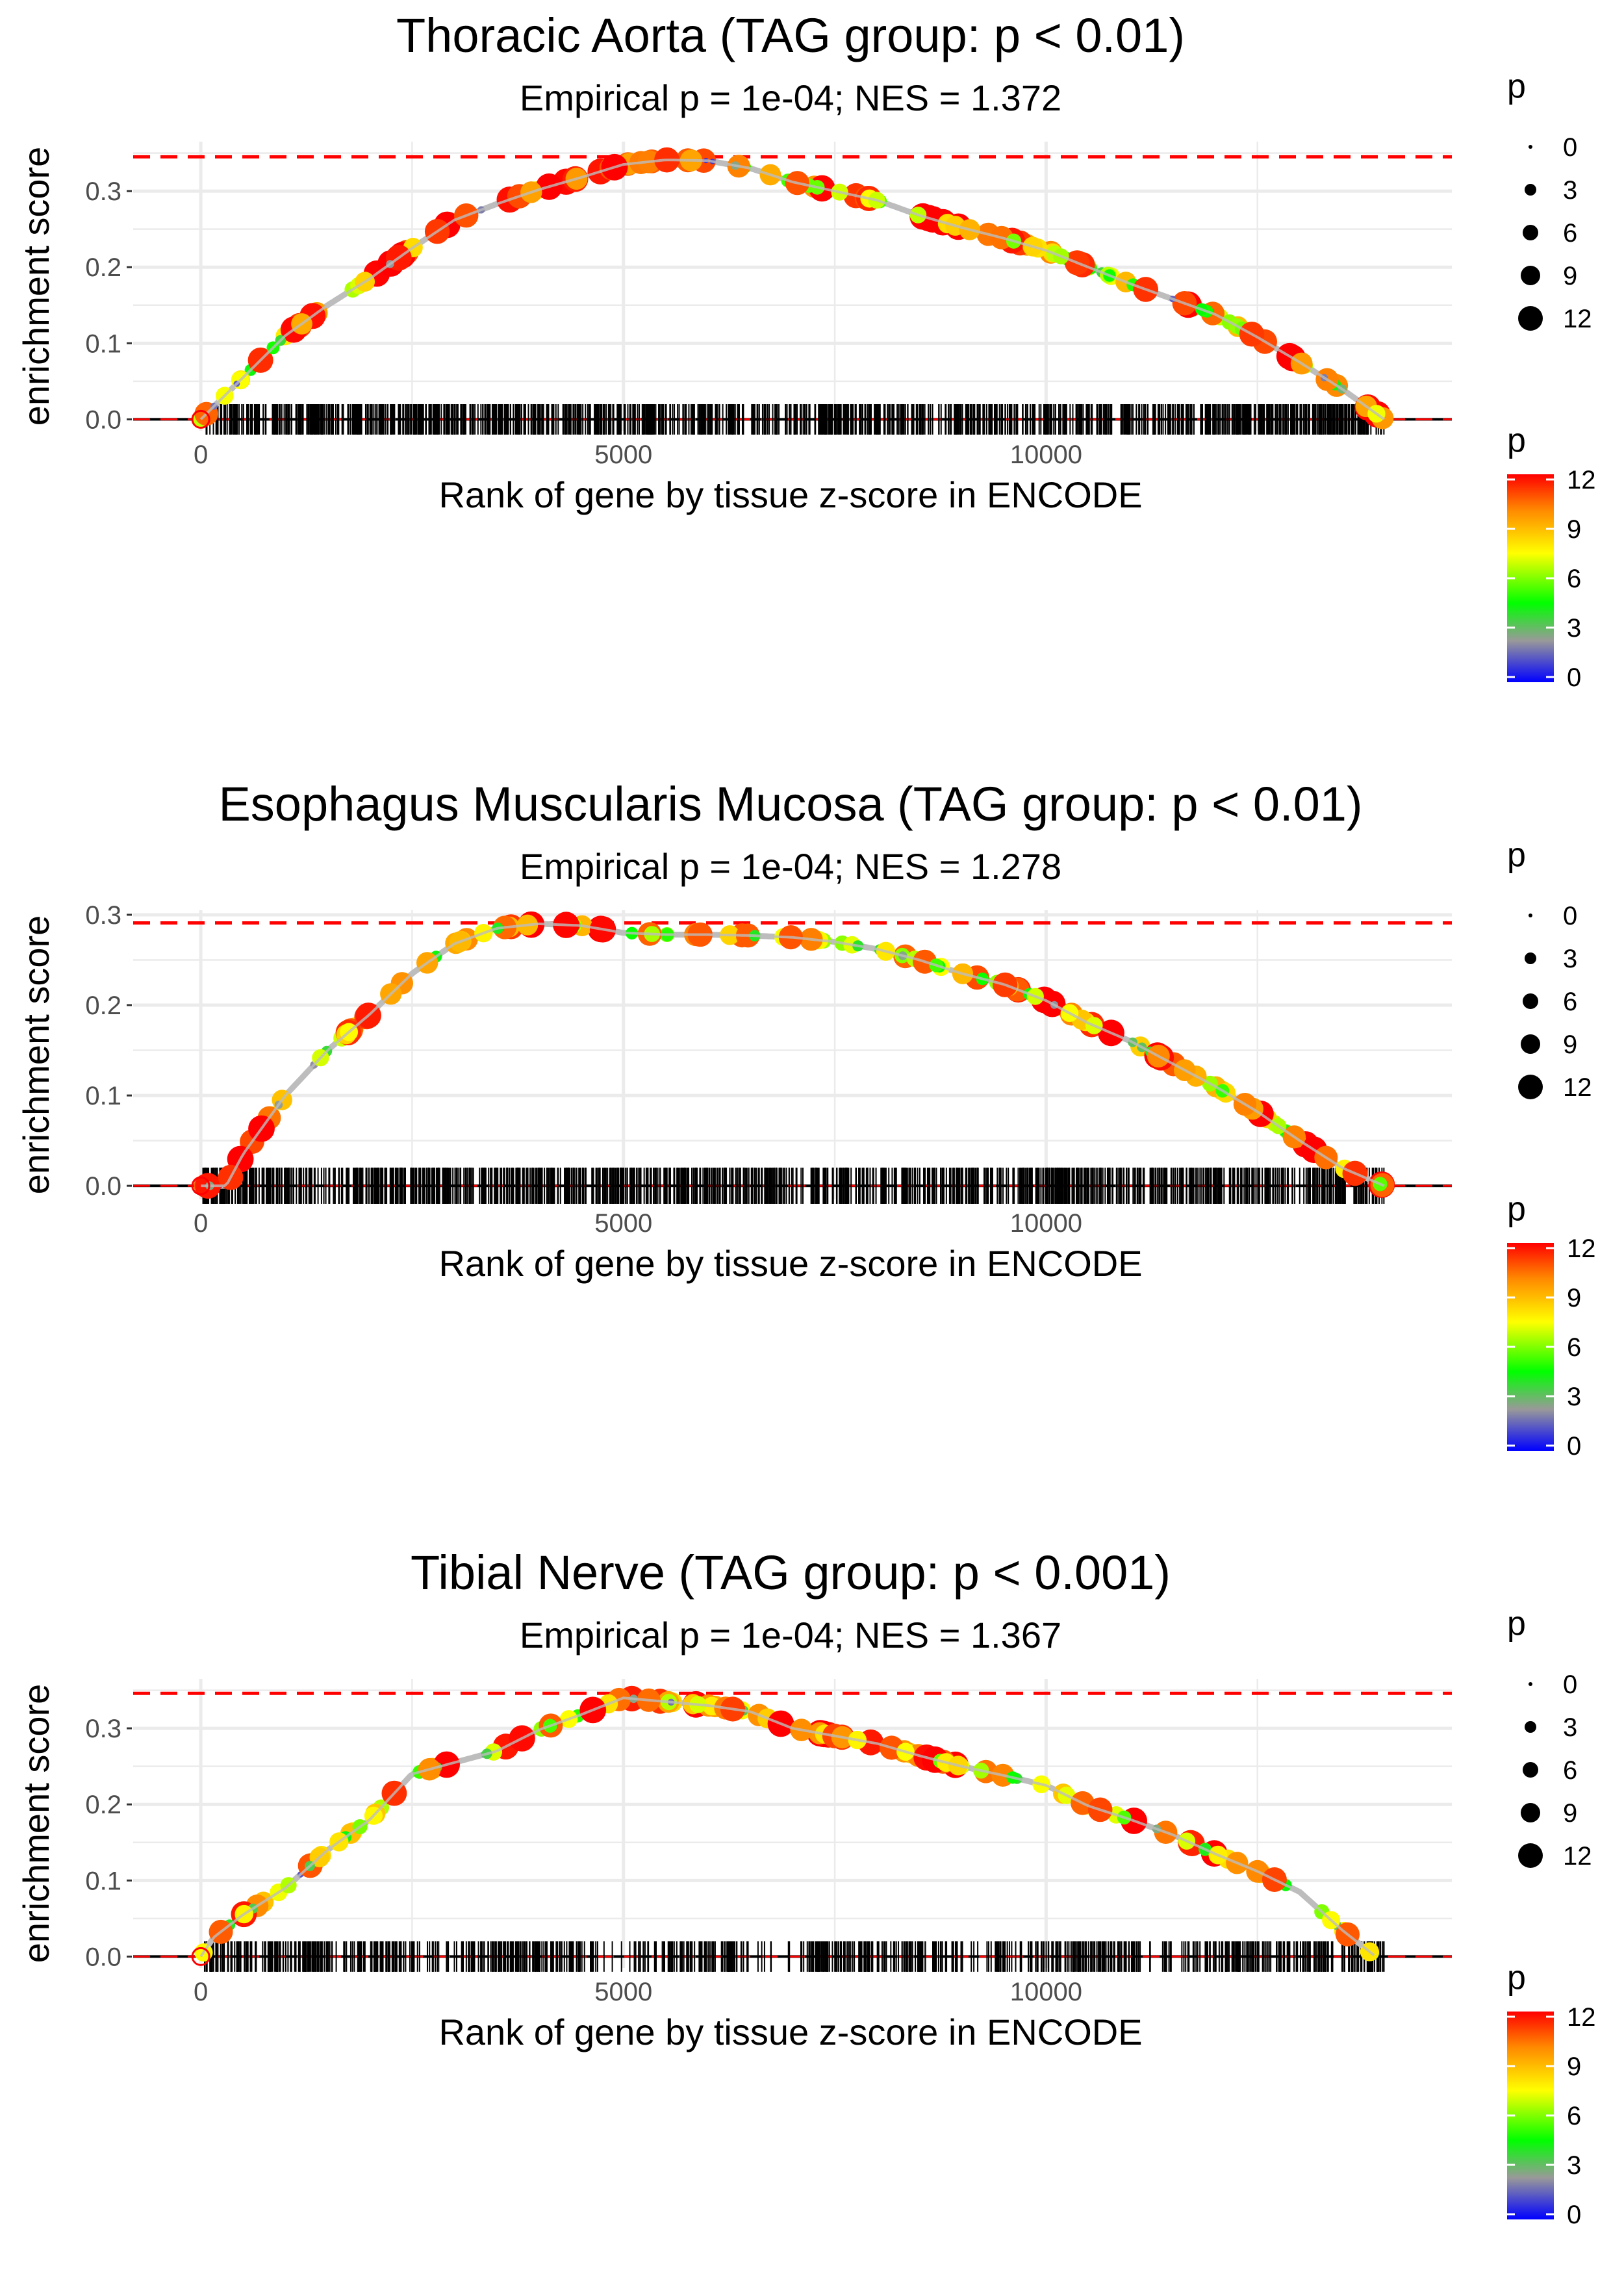 The height and width of the screenshot is (2274, 1624). Describe the element at coordinates (790, 1635) in the screenshot. I see `chart-subtitle: Empirical p = 1e-04; NES = 1.367` at that location.